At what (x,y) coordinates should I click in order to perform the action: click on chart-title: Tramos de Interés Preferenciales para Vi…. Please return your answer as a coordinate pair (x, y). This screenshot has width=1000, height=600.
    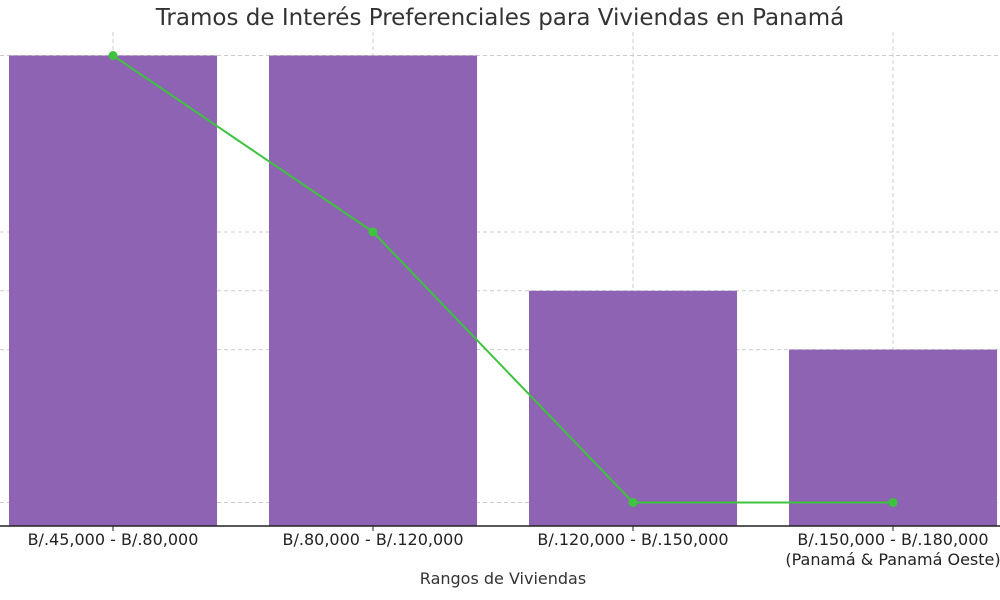
    Looking at the image, I should click on (500, 18).